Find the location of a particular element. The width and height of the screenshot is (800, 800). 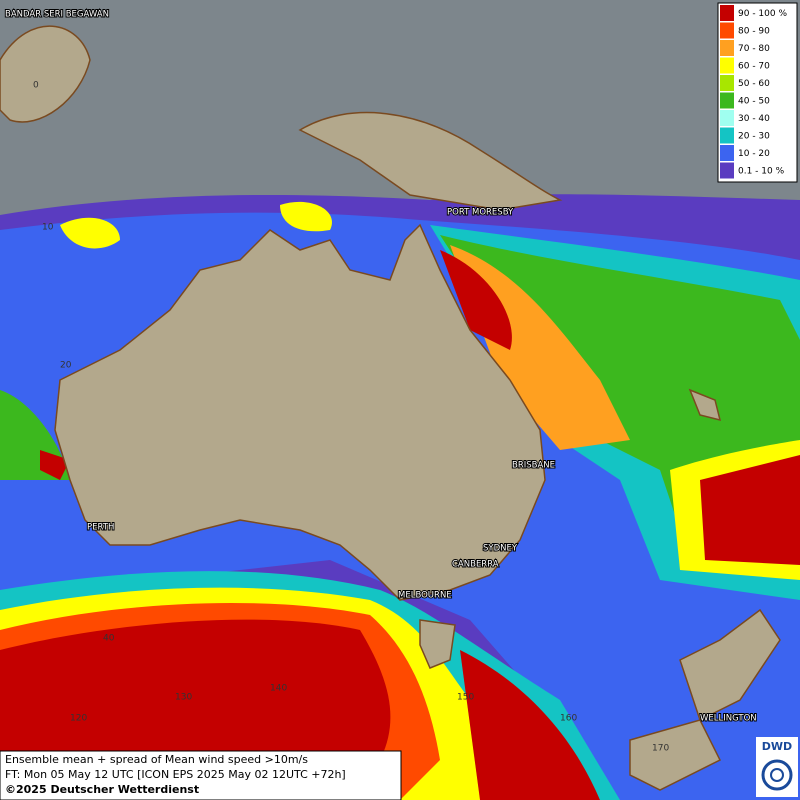

city-label: PERTH is located at coordinates (100, 528).